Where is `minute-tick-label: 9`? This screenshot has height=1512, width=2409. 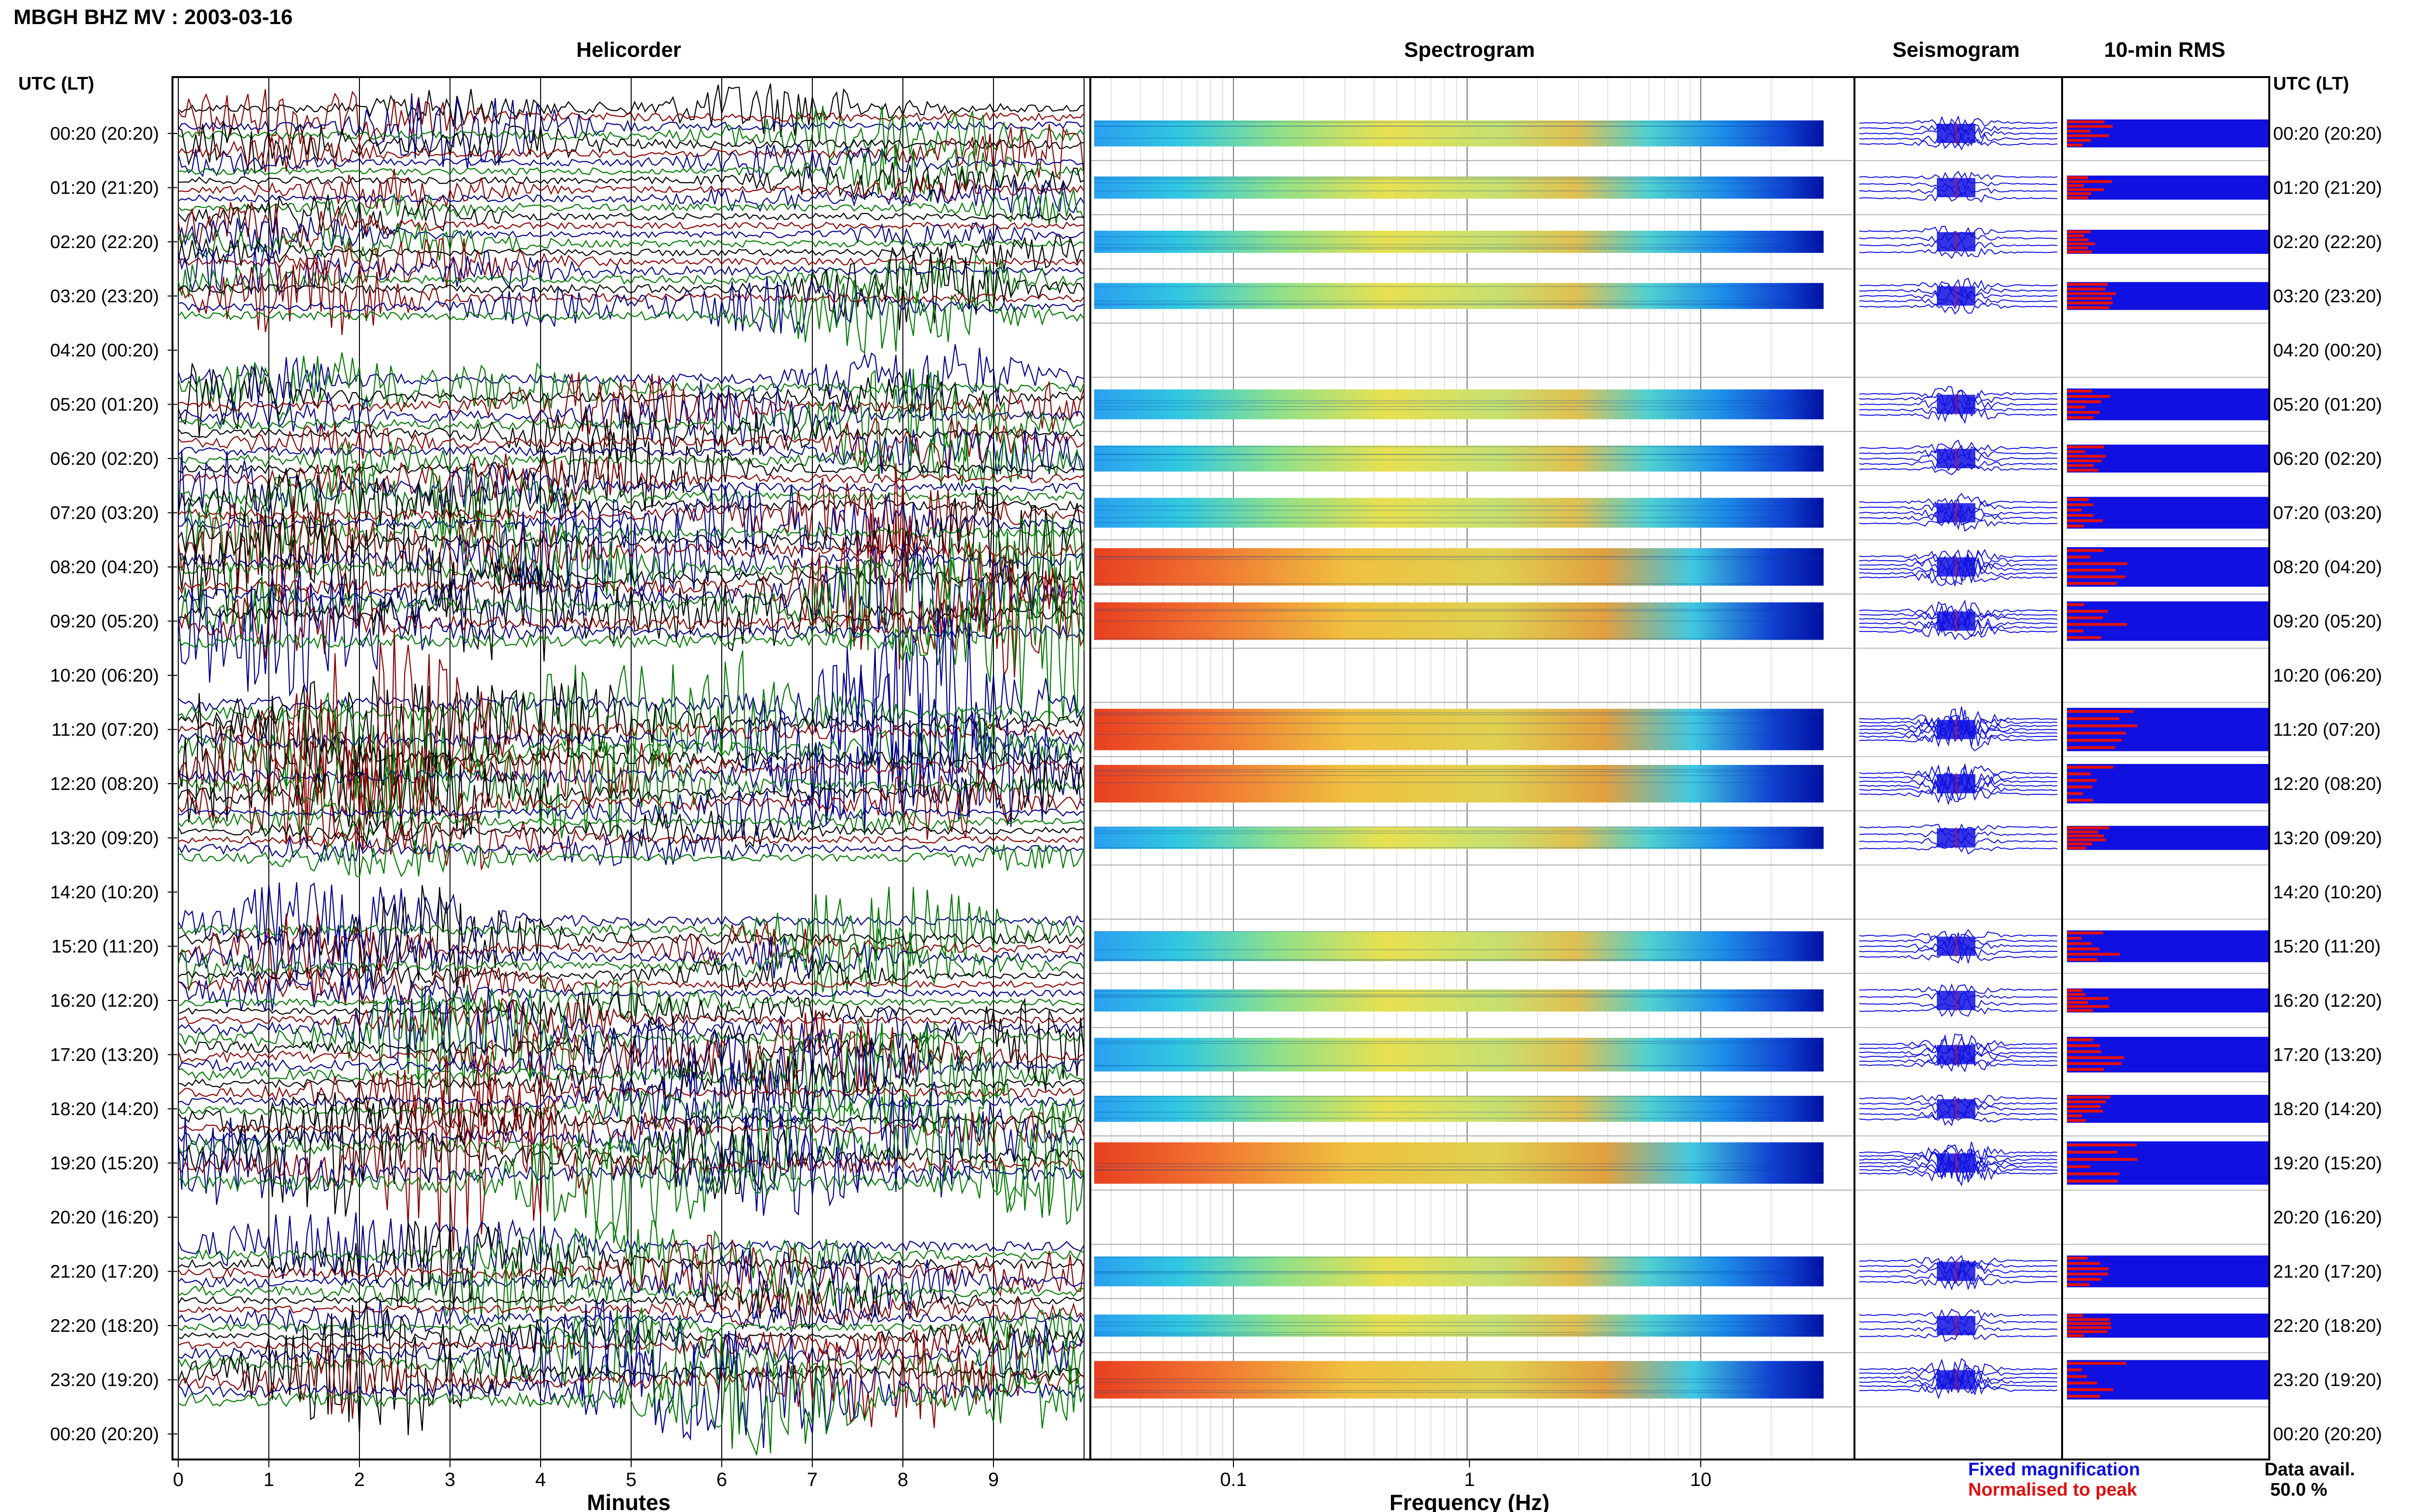
minute-tick-label: 9 is located at coordinates (993, 1479).